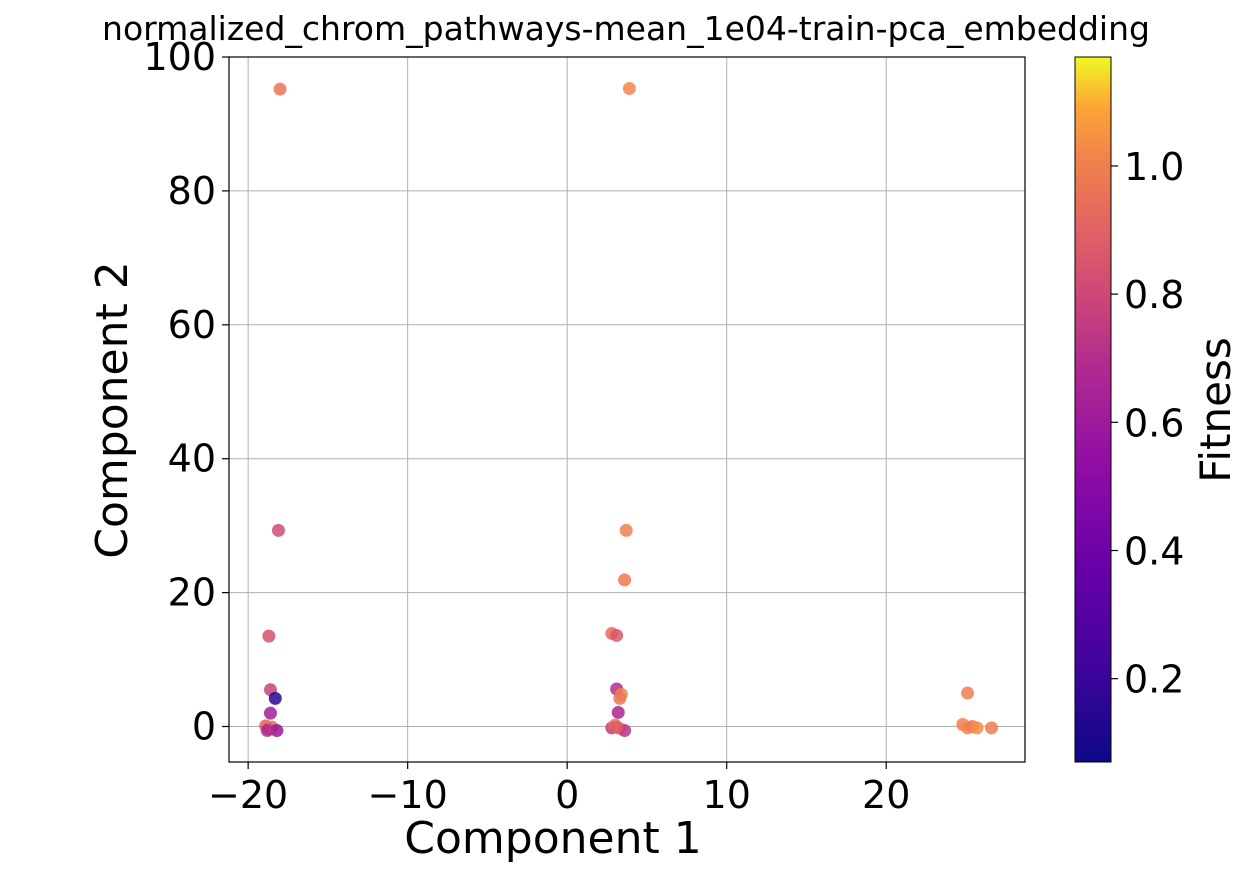 This screenshot has width=1253, height=876. What do you see at coordinates (192, 593) in the screenshot?
I see `y-tick-label: 20` at bounding box center [192, 593].